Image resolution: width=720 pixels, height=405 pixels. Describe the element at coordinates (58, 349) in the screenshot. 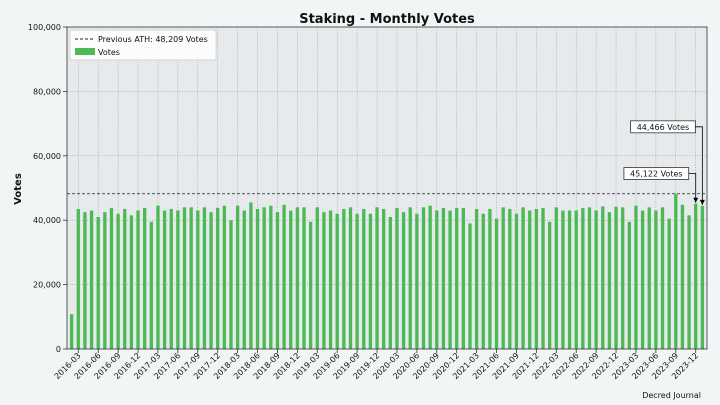

I see `y-tick-label: 0` at that location.